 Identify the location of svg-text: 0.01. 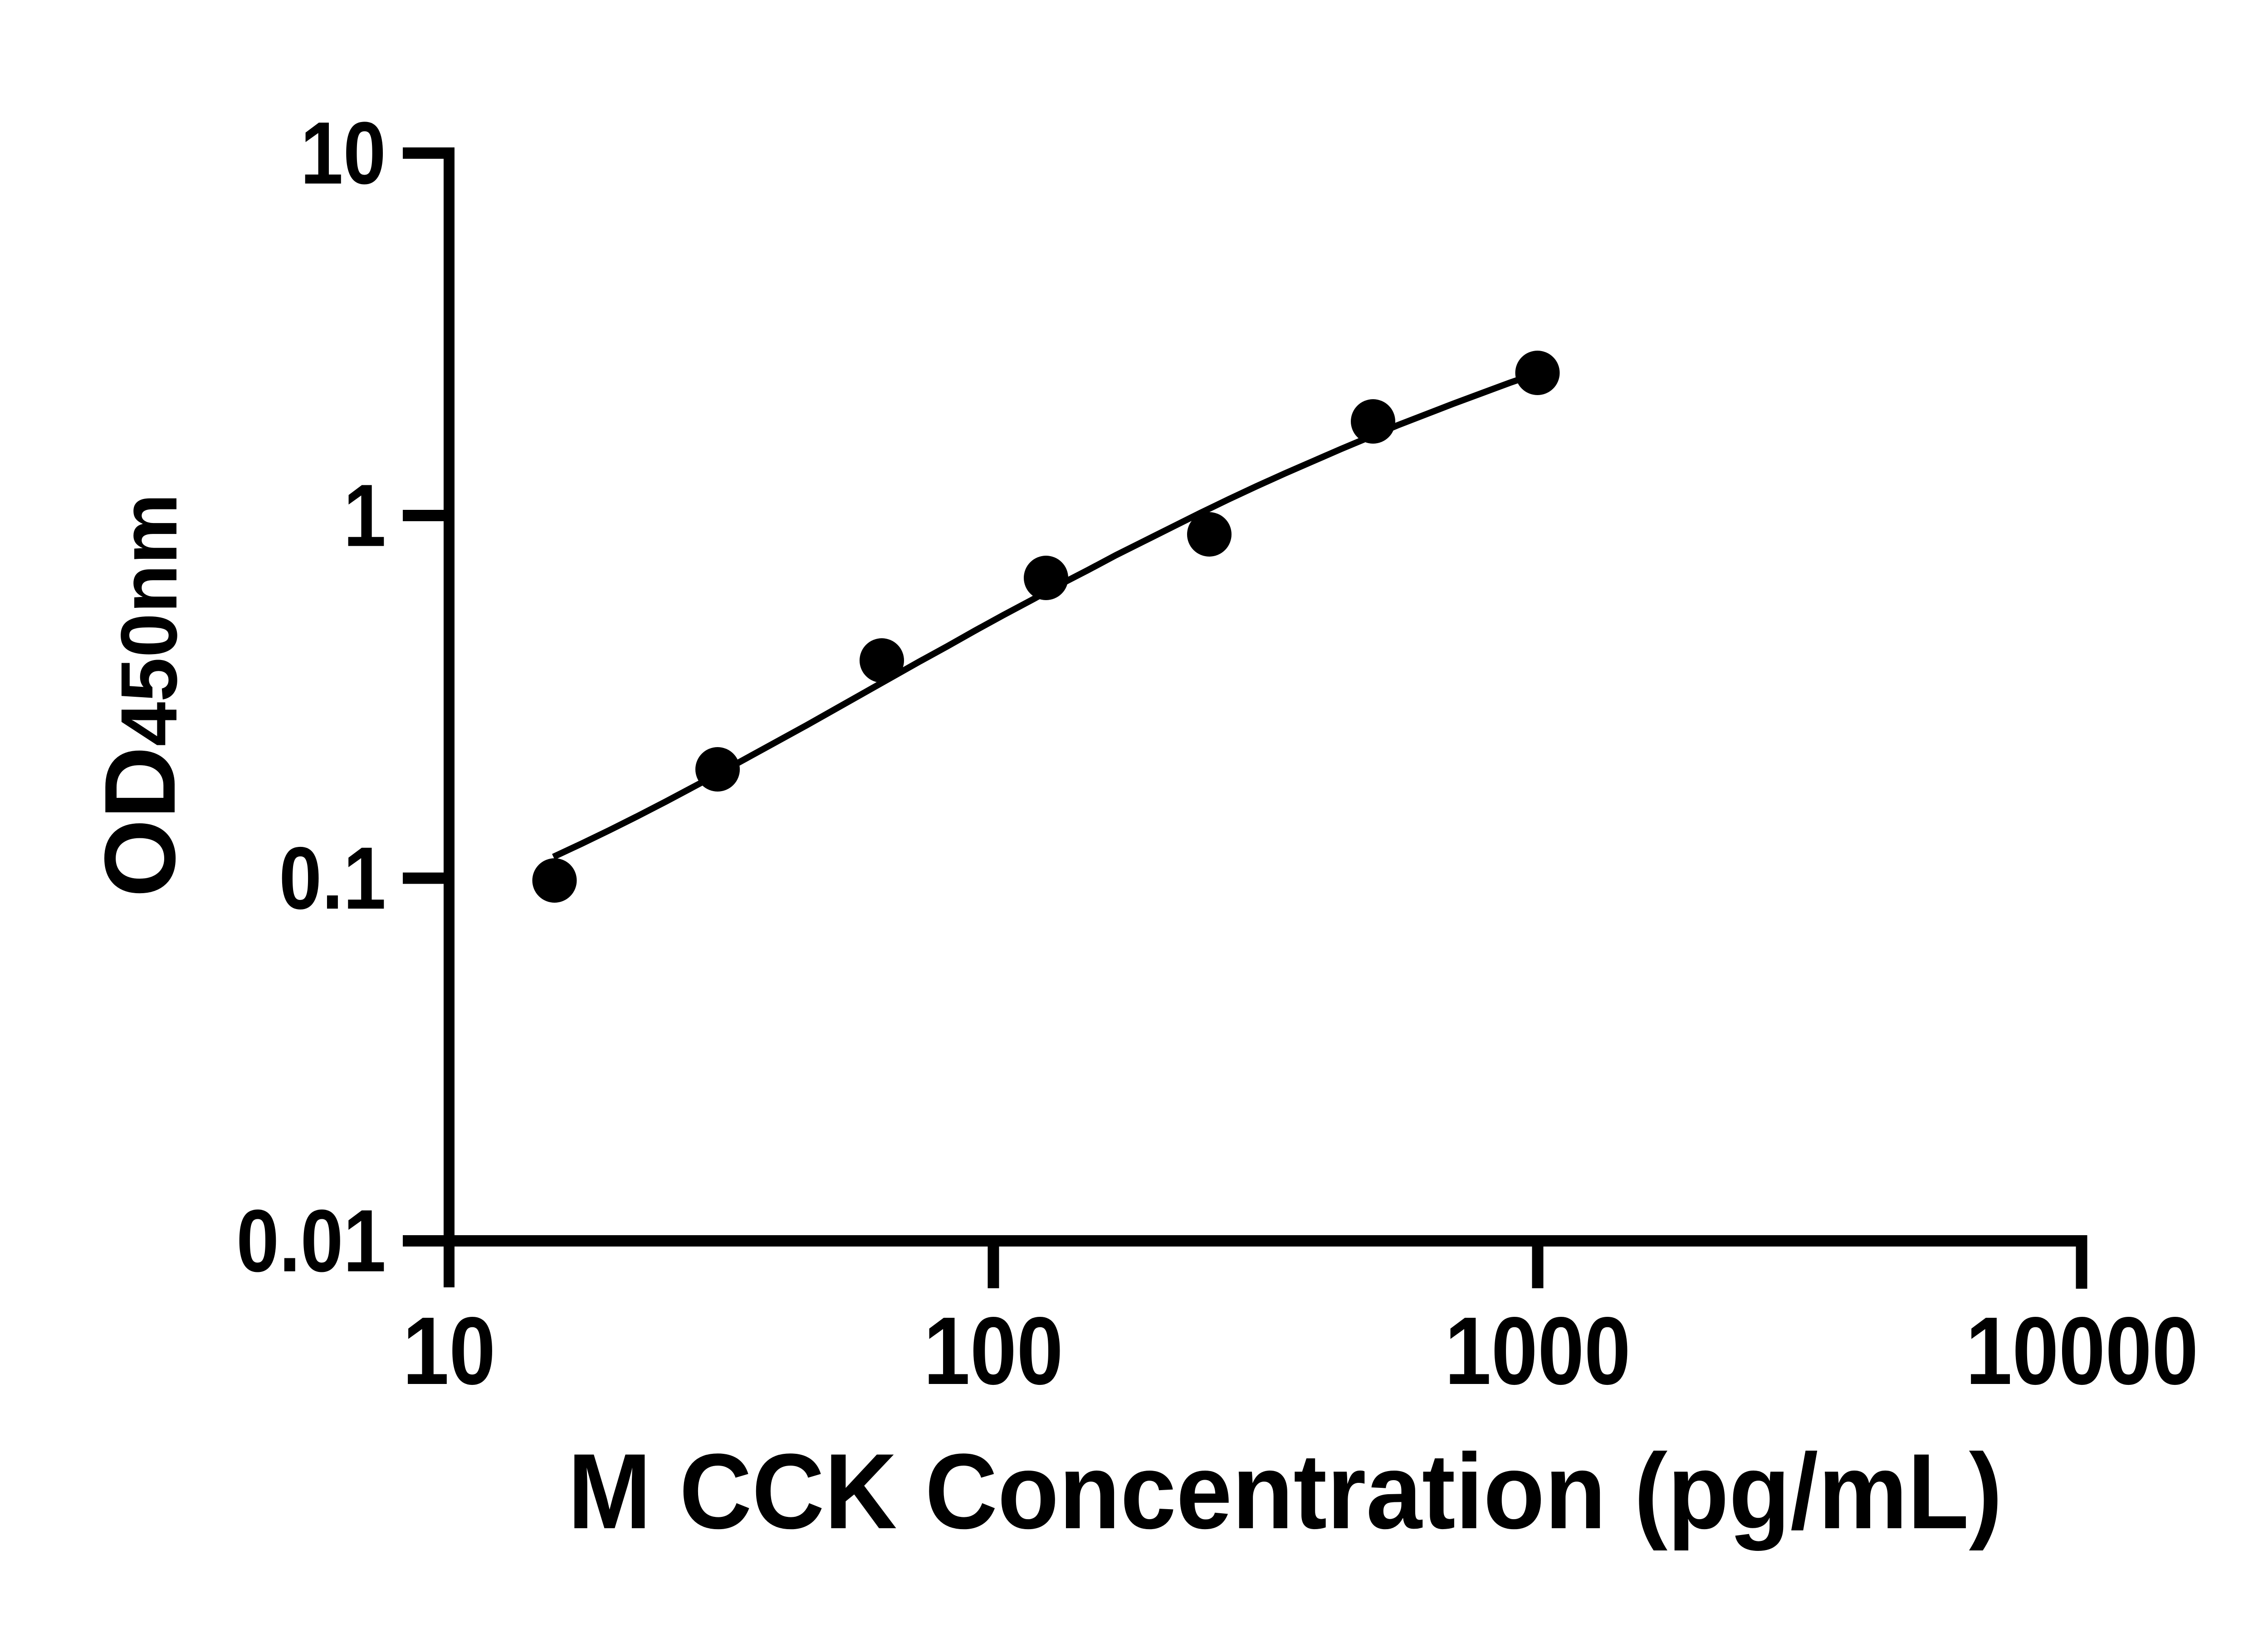
(311, 1241).